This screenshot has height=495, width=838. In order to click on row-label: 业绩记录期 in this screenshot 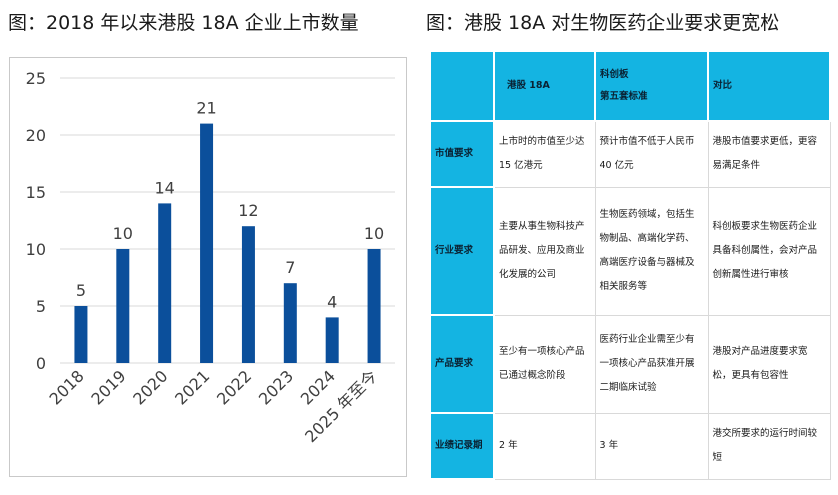, I will do `click(462, 446)`.